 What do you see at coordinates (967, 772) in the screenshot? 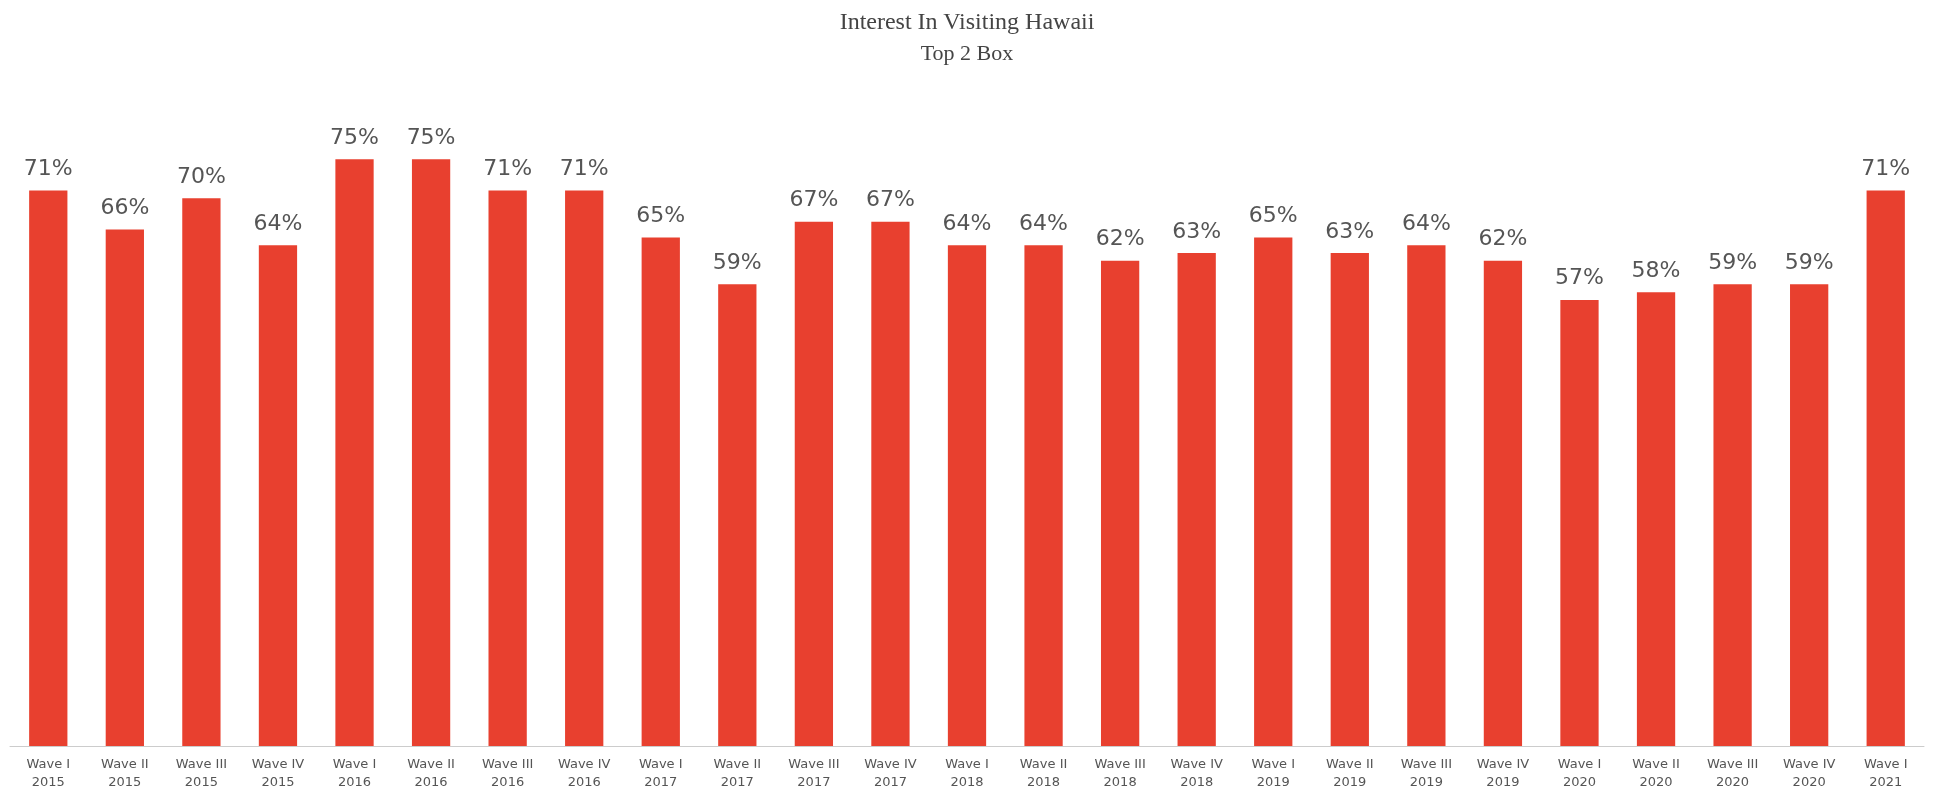
I see `x-tick-label: Wave I 2018` at bounding box center [967, 772].